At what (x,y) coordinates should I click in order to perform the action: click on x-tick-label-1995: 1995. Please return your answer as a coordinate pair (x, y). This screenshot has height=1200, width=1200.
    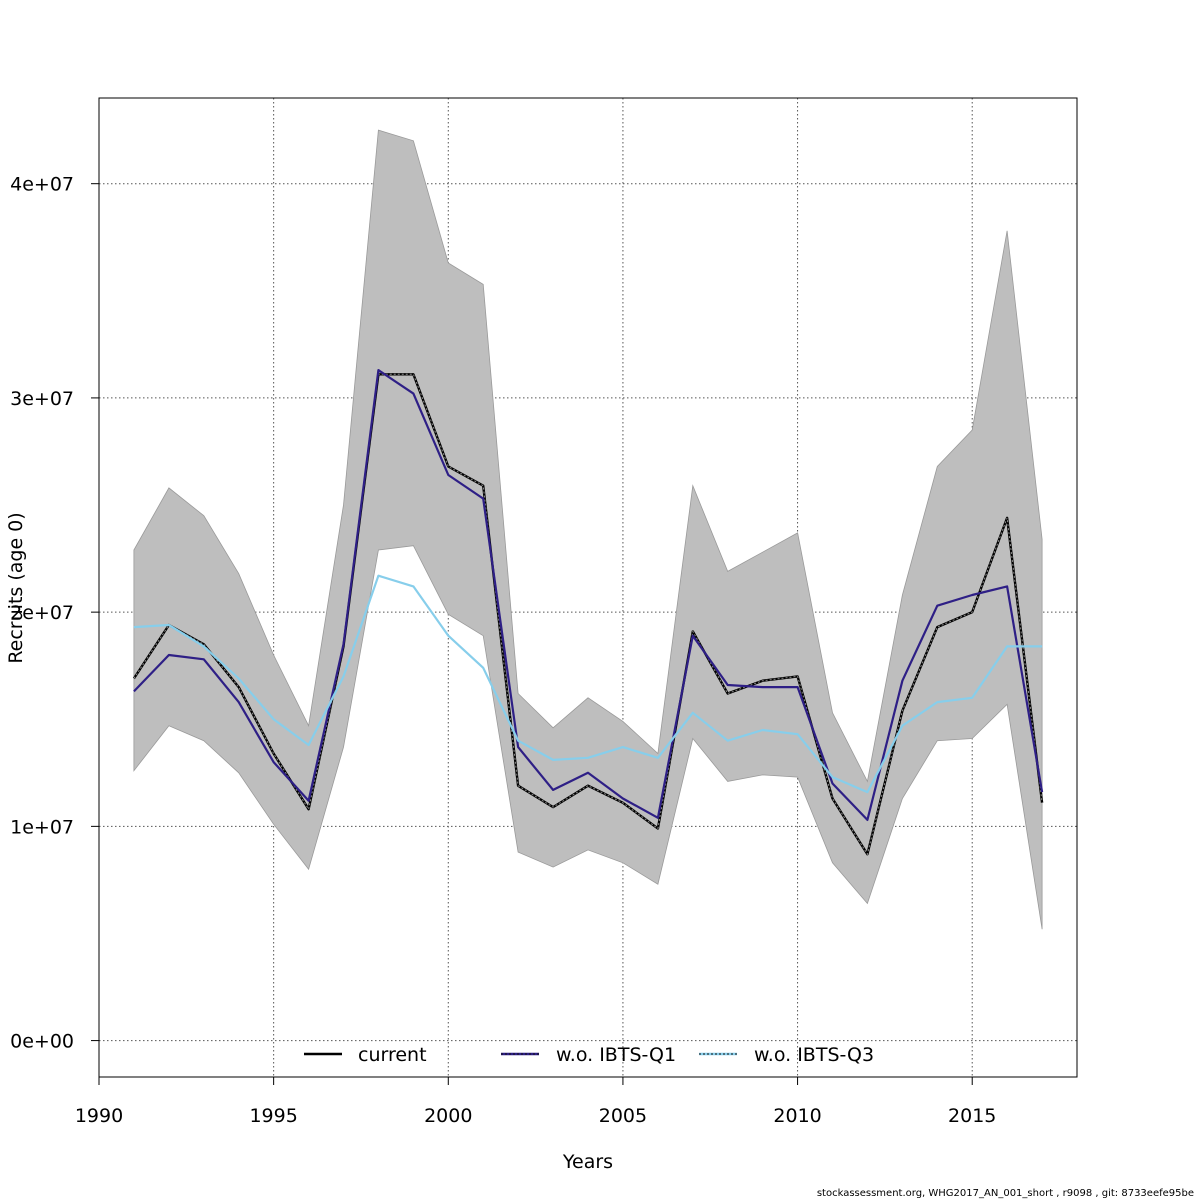
    Looking at the image, I should click on (273, 1116).